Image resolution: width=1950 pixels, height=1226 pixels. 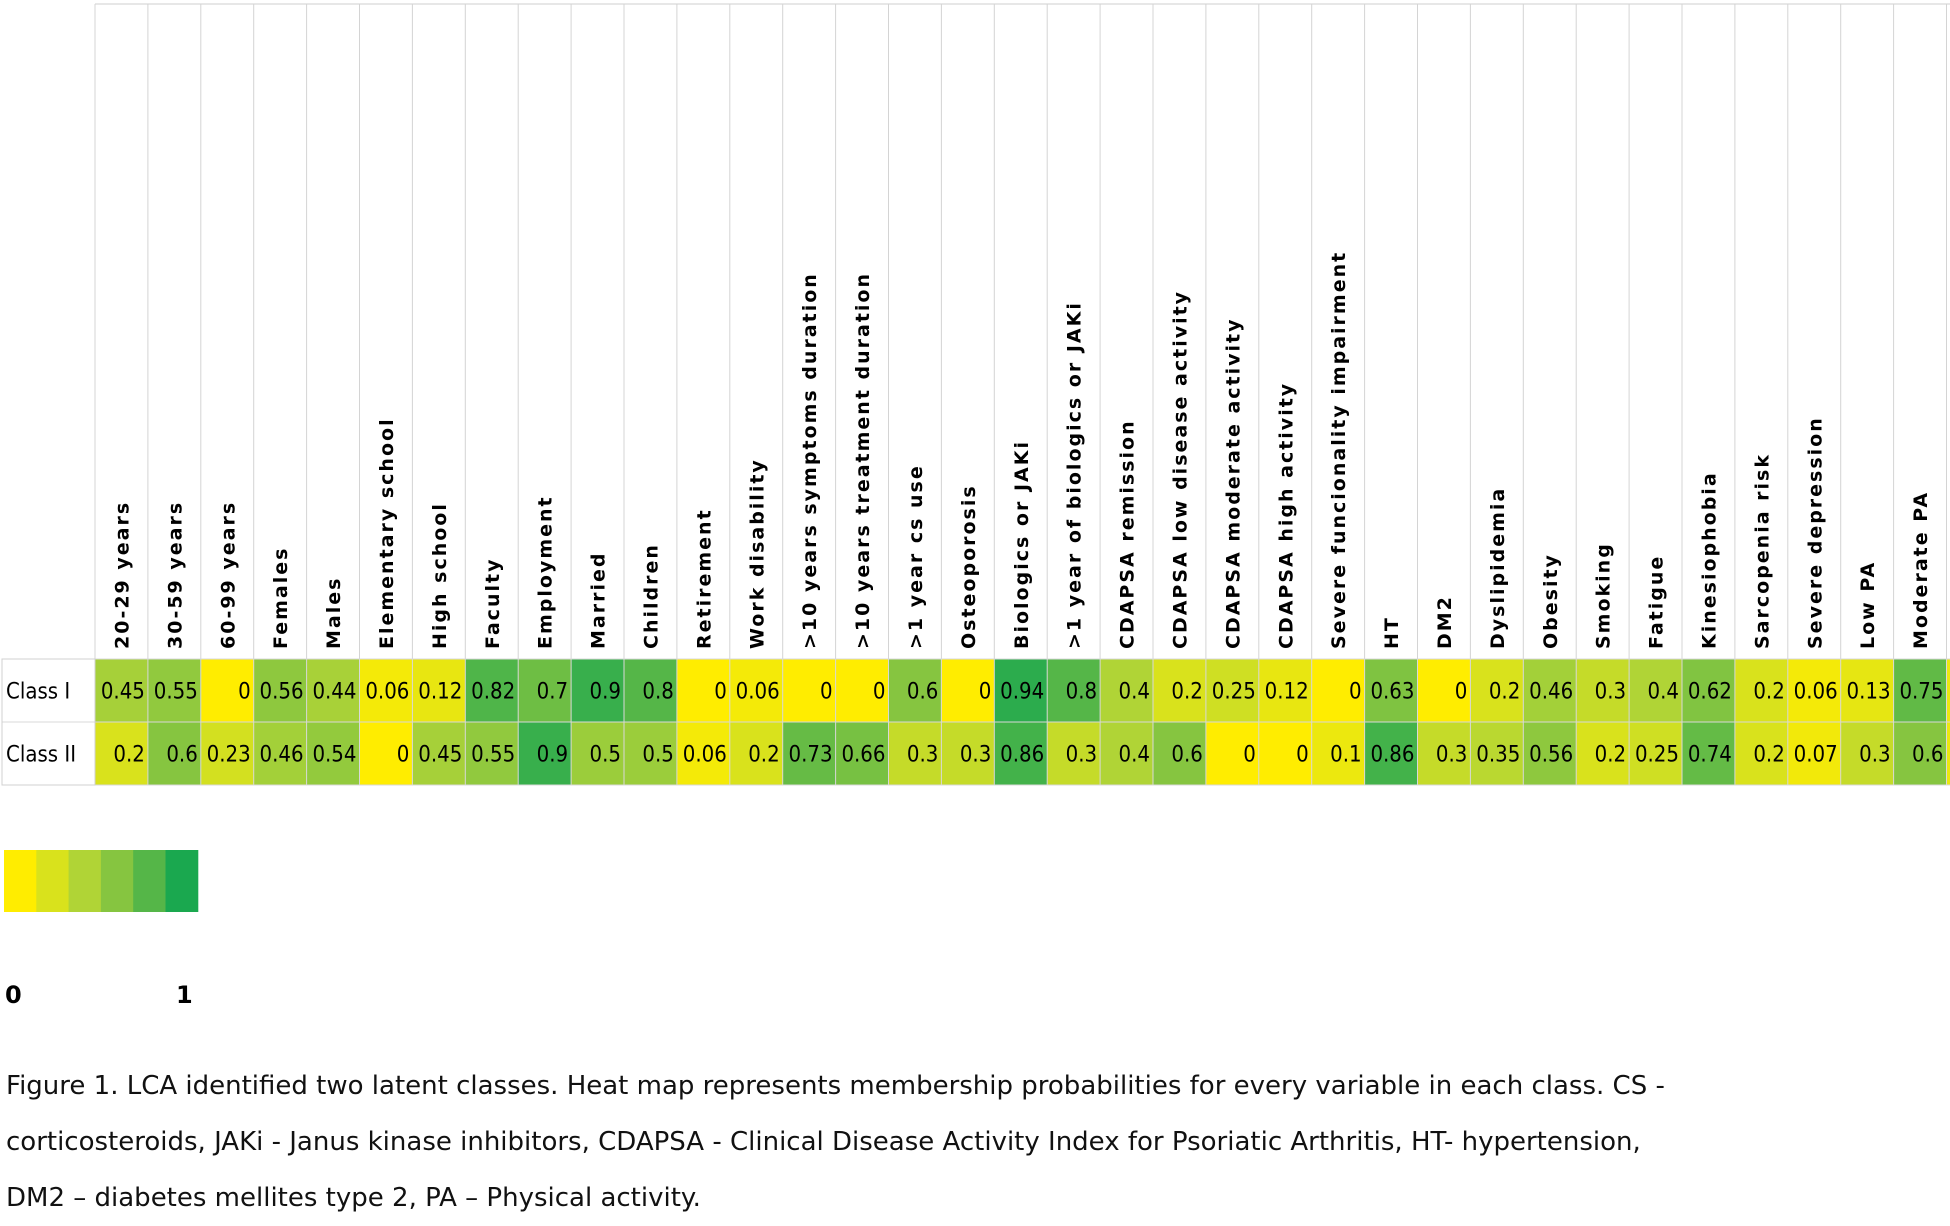 I want to click on column-label: Moderate PA, so click(x=1921, y=570).